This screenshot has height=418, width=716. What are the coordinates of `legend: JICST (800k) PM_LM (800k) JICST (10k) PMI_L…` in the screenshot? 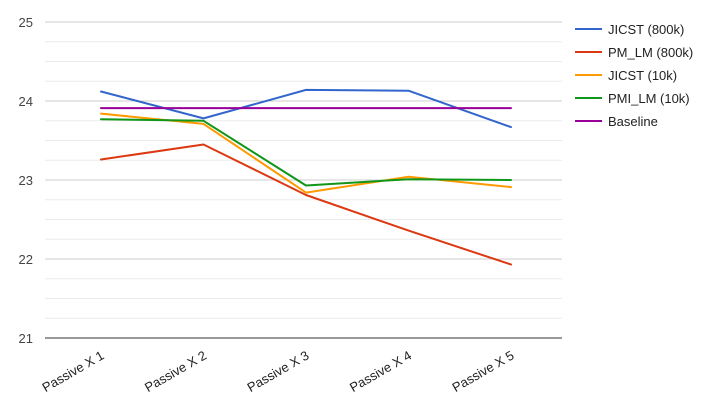 It's located at (634, 75).